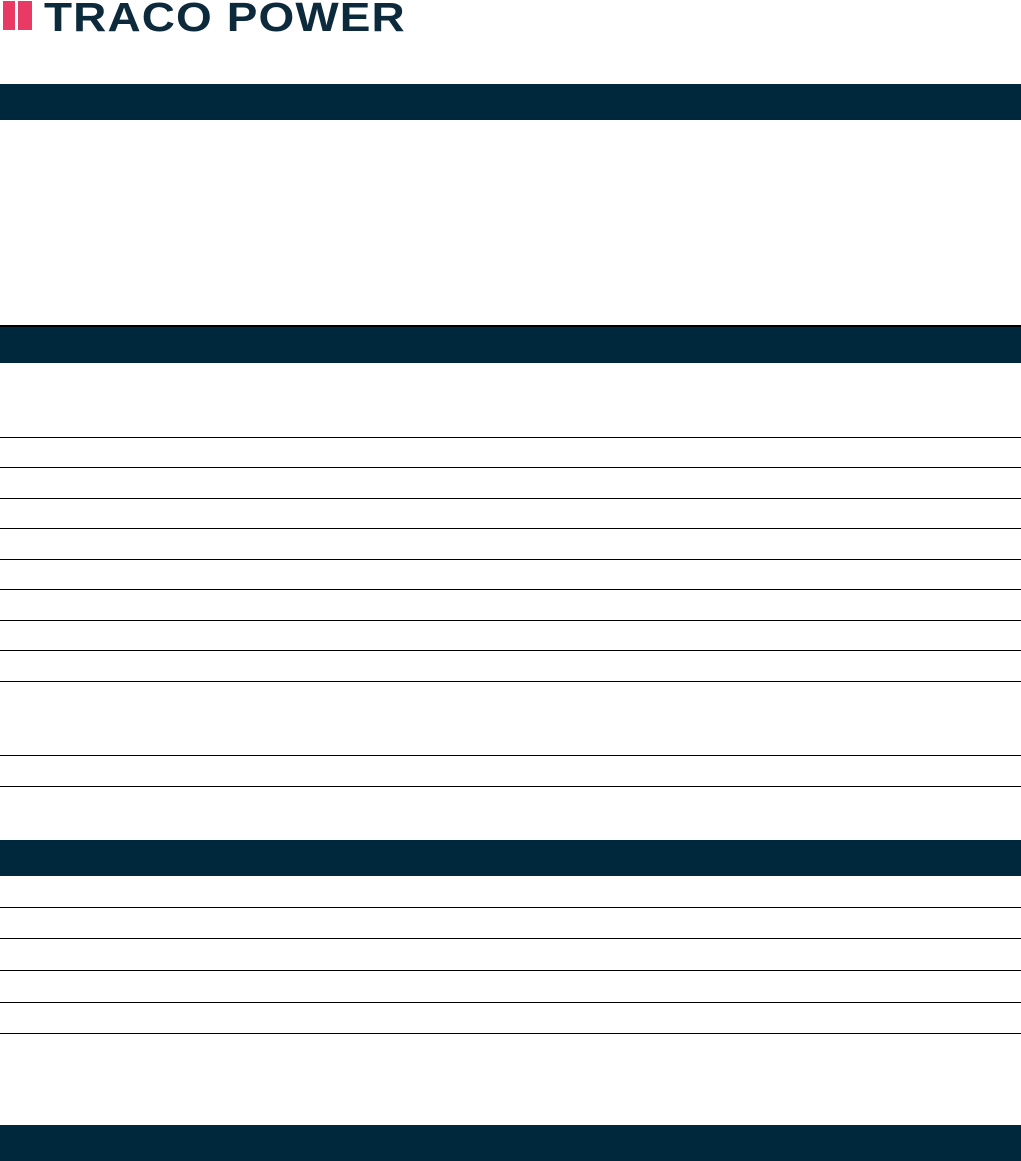  I want to click on traco-power-logo: TRACO POWER, so click(235, 20).